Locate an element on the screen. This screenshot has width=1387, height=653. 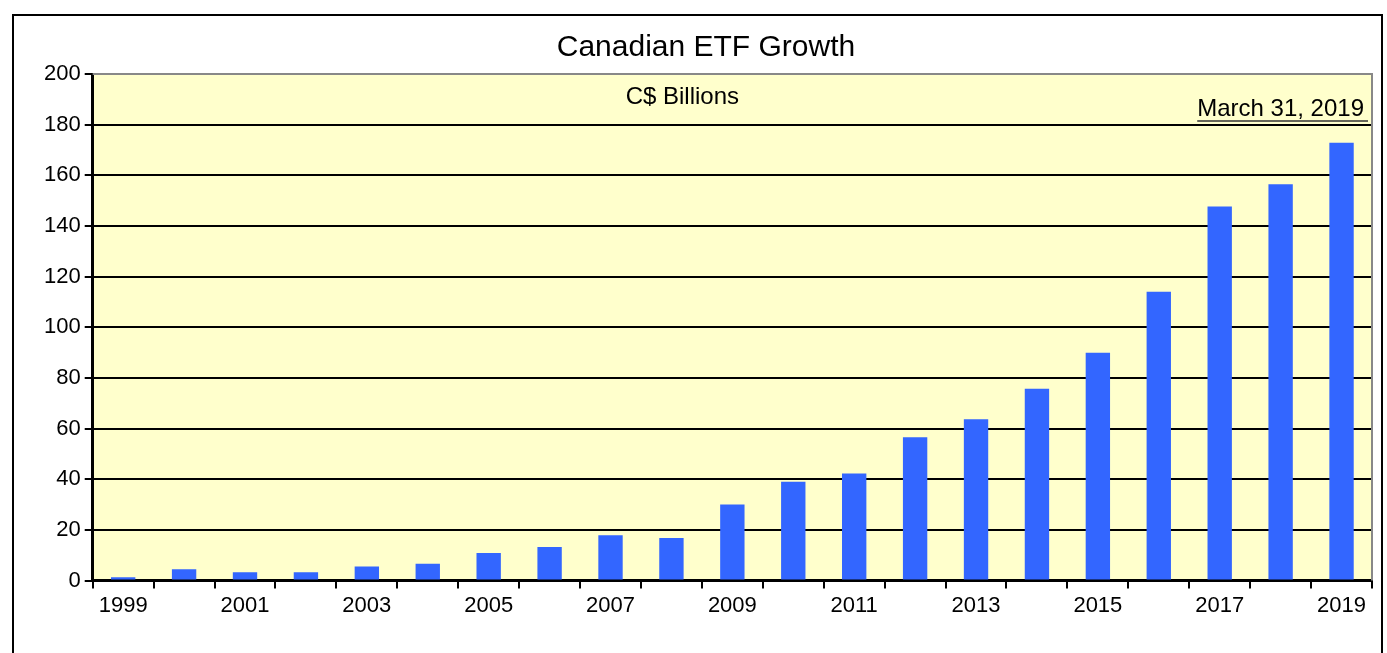
y-tick-label: 100 is located at coordinates (62, 326).